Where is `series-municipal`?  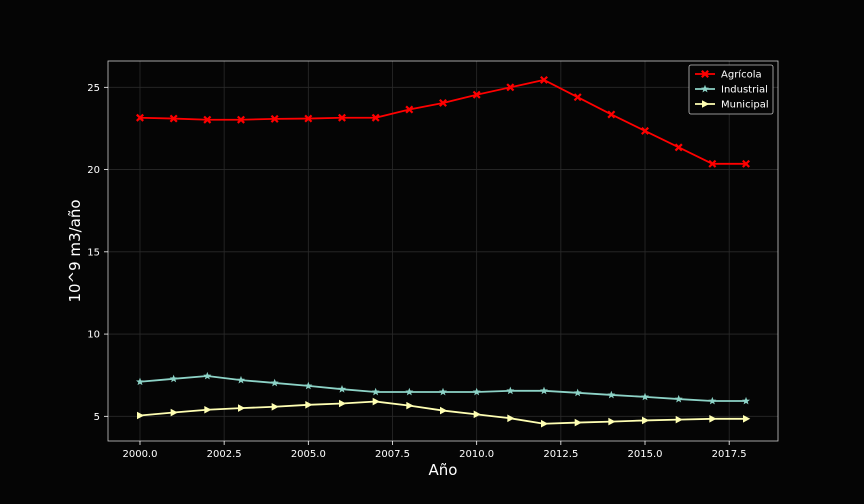
series-municipal is located at coordinates (443, 412).